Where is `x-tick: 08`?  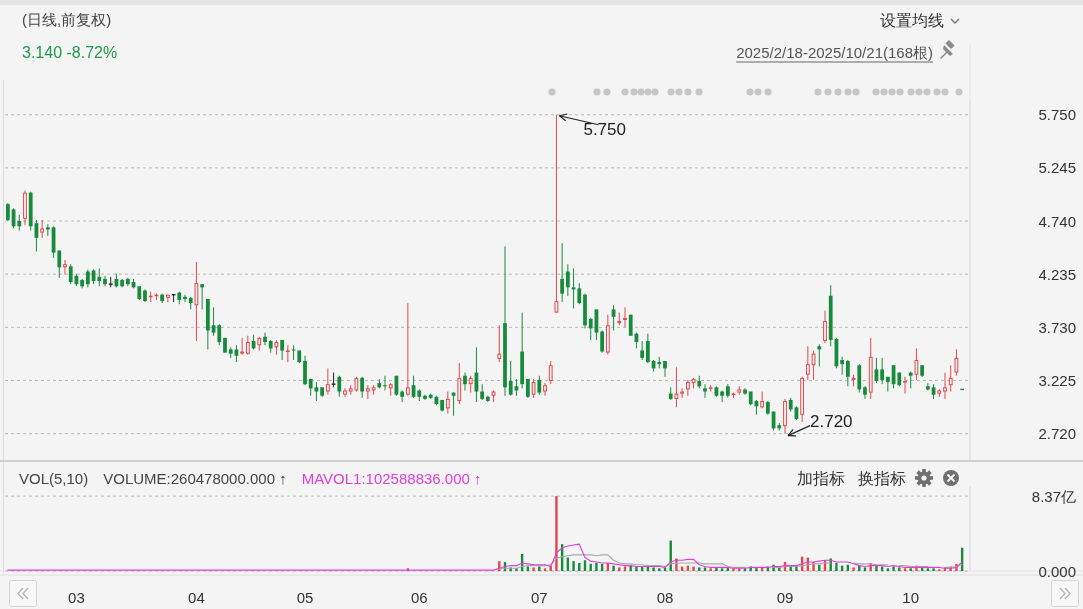
x-tick: 08 is located at coordinates (665, 597).